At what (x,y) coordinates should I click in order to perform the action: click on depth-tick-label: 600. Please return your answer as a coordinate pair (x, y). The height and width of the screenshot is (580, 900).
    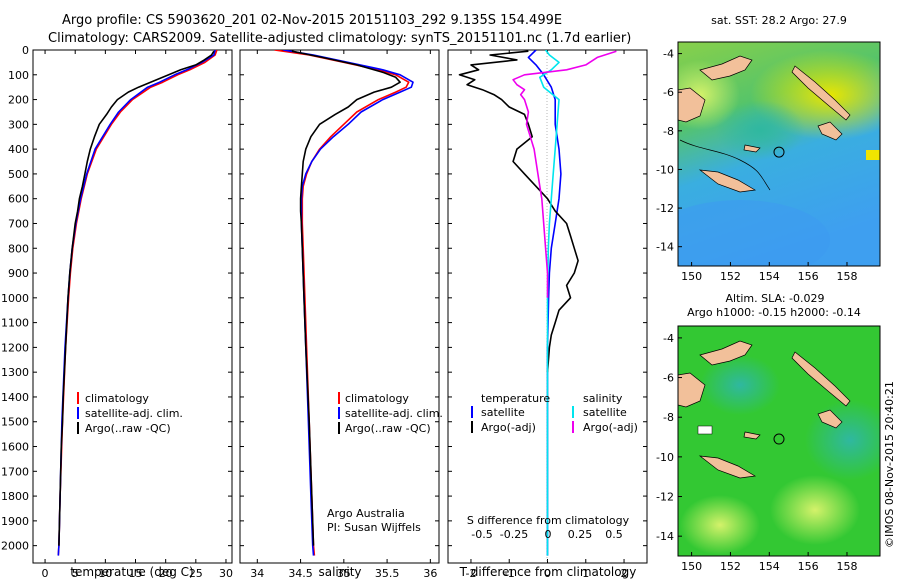
    Looking at the image, I should click on (18, 199).